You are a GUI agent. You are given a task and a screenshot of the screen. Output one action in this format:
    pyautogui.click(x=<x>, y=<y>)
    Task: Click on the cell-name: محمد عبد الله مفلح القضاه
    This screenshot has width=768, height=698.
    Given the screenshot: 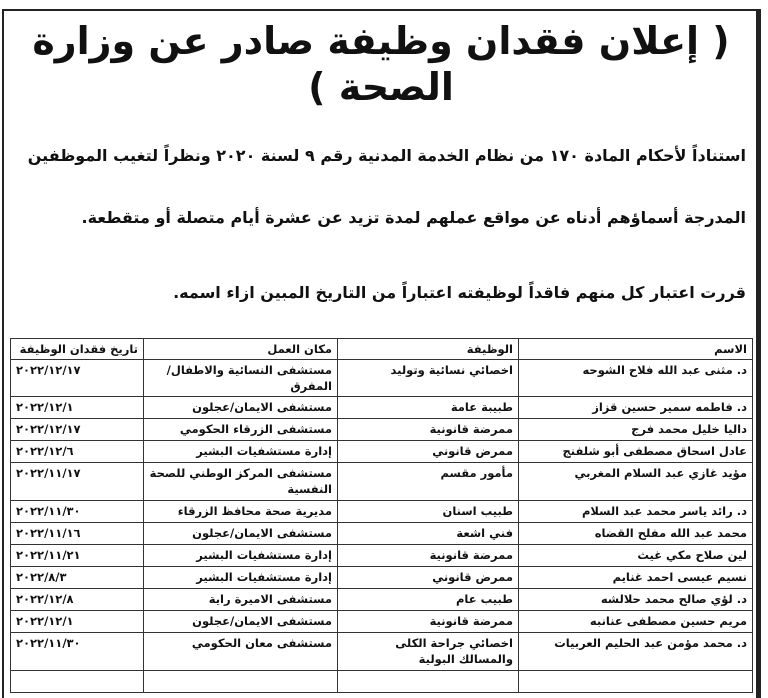 What is the action you would take?
    pyautogui.click(x=635, y=533)
    